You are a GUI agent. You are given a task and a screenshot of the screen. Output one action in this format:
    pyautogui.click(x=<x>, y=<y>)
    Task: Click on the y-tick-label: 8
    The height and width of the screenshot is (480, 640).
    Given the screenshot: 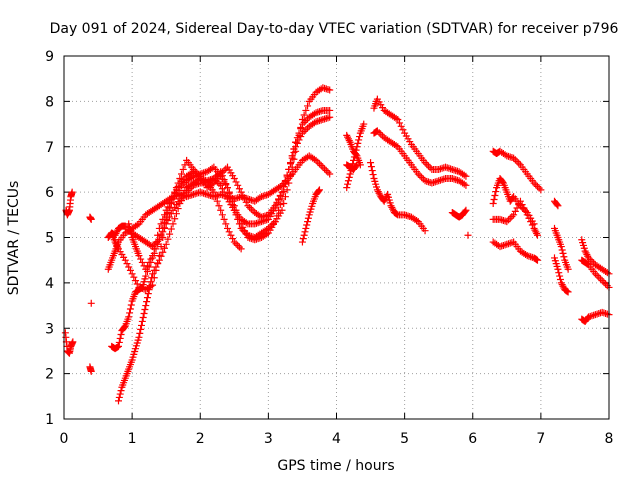 What is the action you would take?
    pyautogui.click(x=49, y=102)
    